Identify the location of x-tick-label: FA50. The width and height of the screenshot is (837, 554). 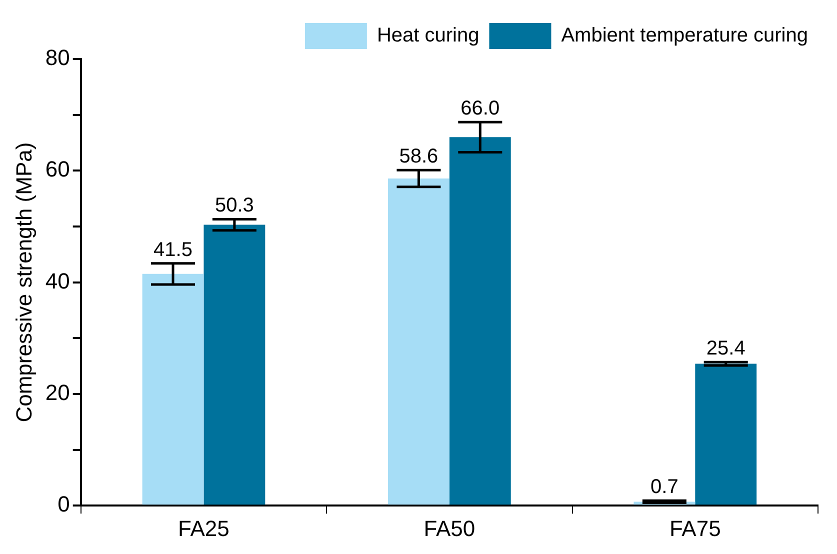
(450, 528).